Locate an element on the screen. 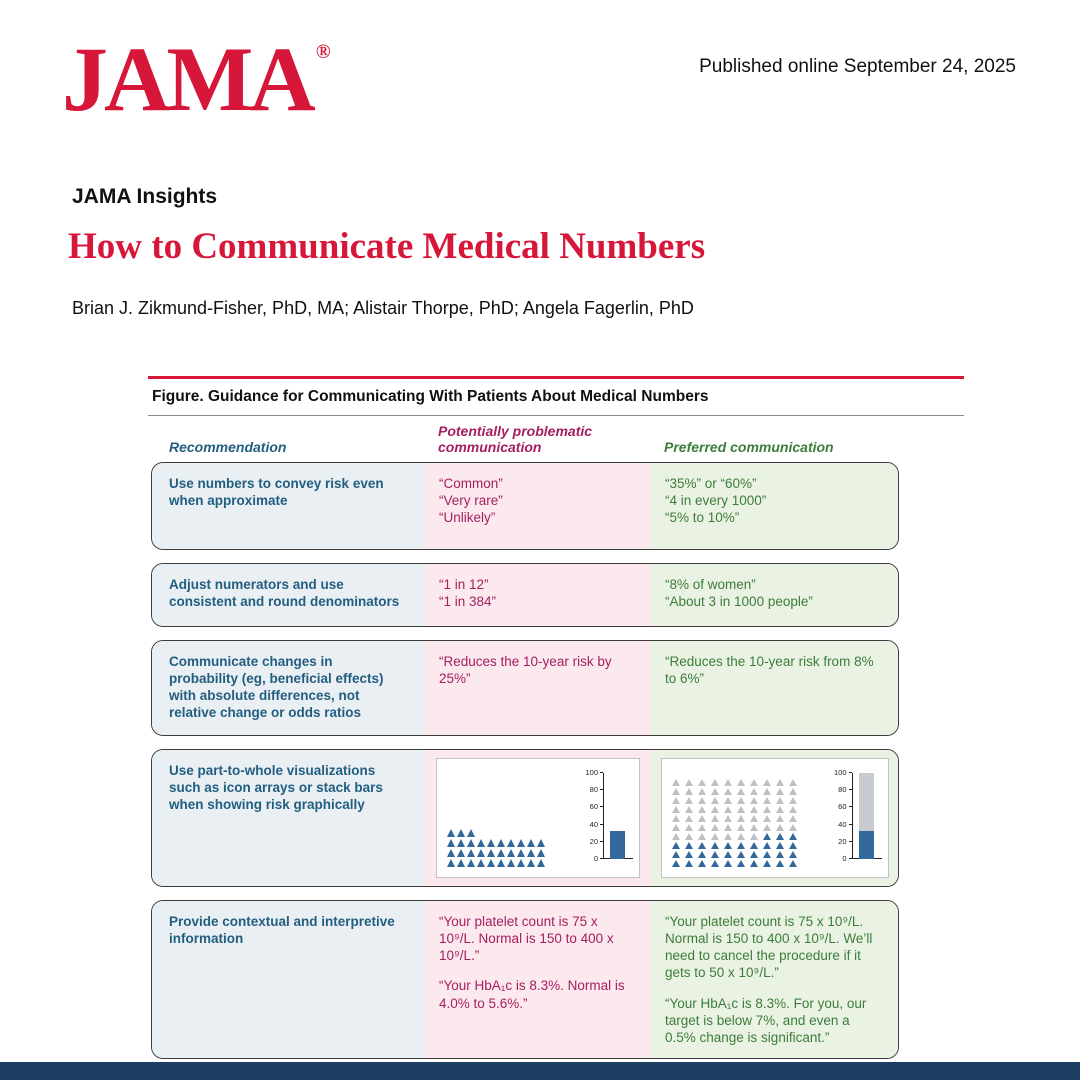  stacked-bar-chart-preferred: 0 20 40 60 80 100 is located at coordinates (856, 817).